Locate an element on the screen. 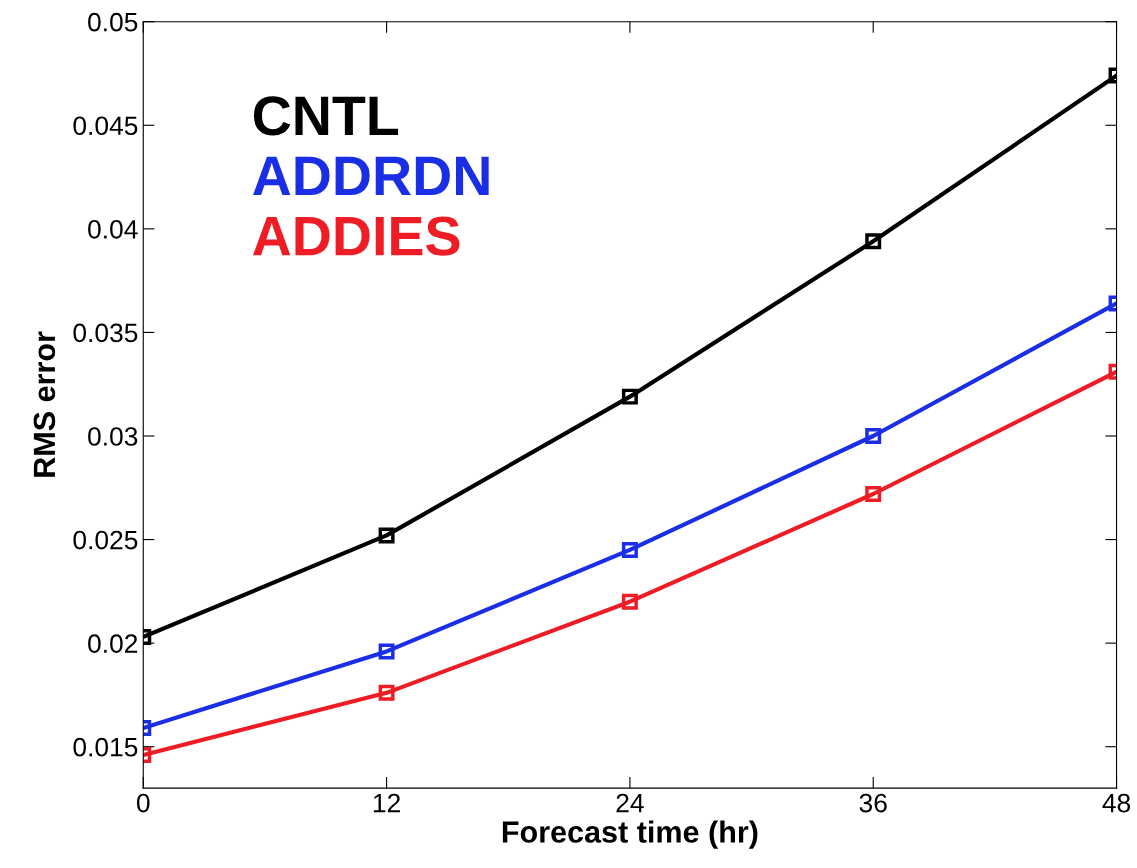 The width and height of the screenshot is (1137, 868). y-tick-label: 0.03 is located at coordinates (113, 436).